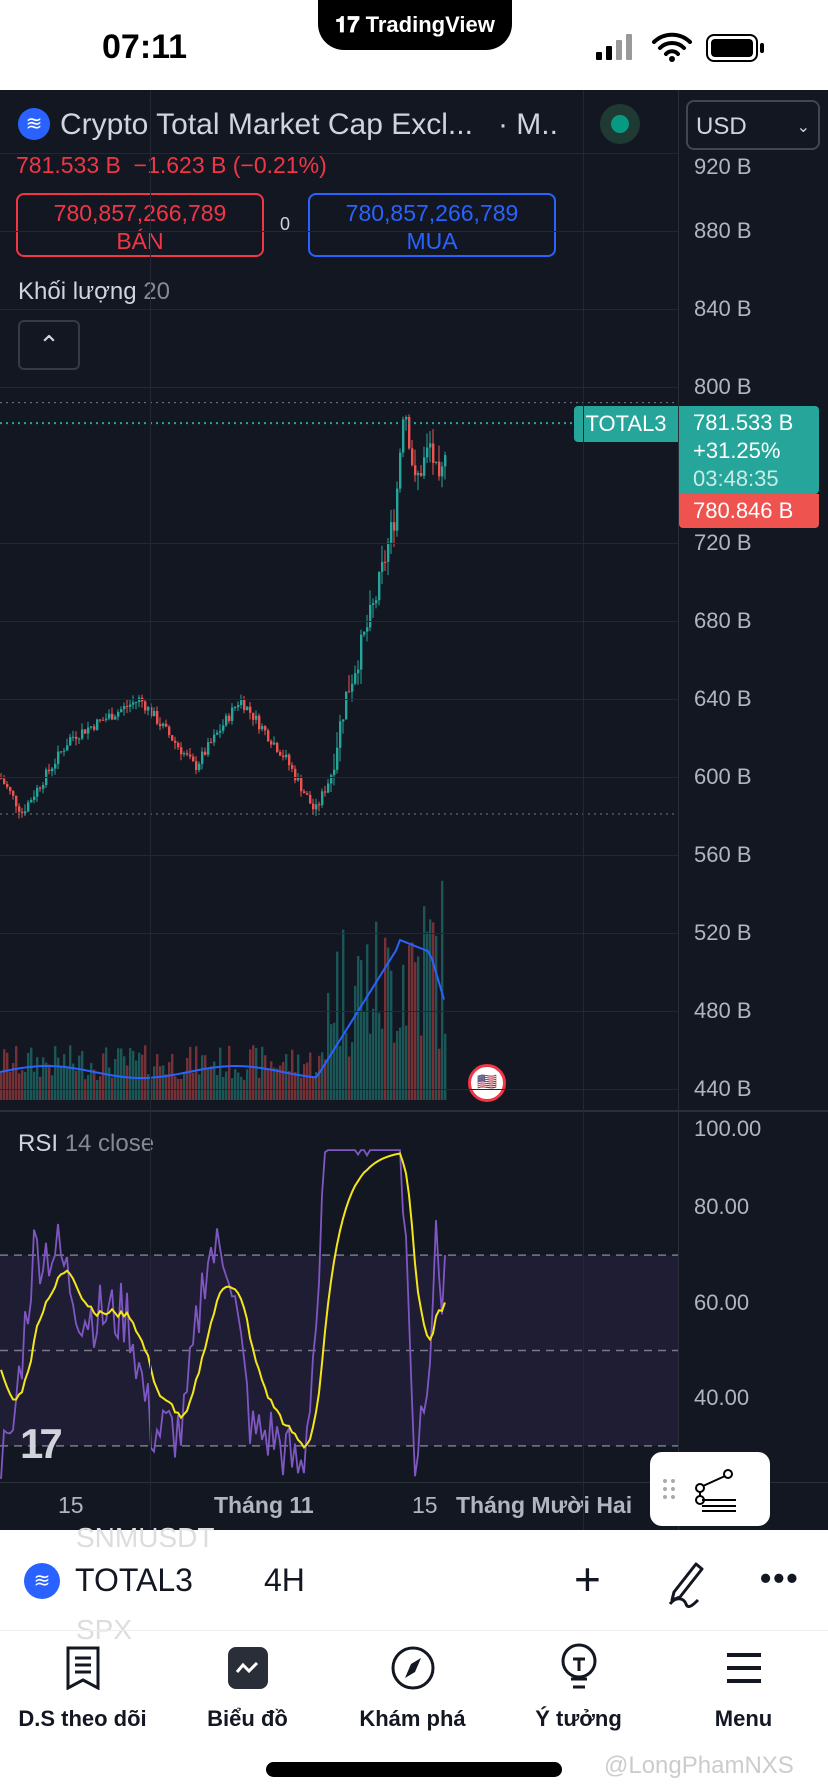 This screenshot has width=828, height=1792. Describe the element at coordinates (284, 1580) in the screenshot. I see `interval-button: 4H` at that location.